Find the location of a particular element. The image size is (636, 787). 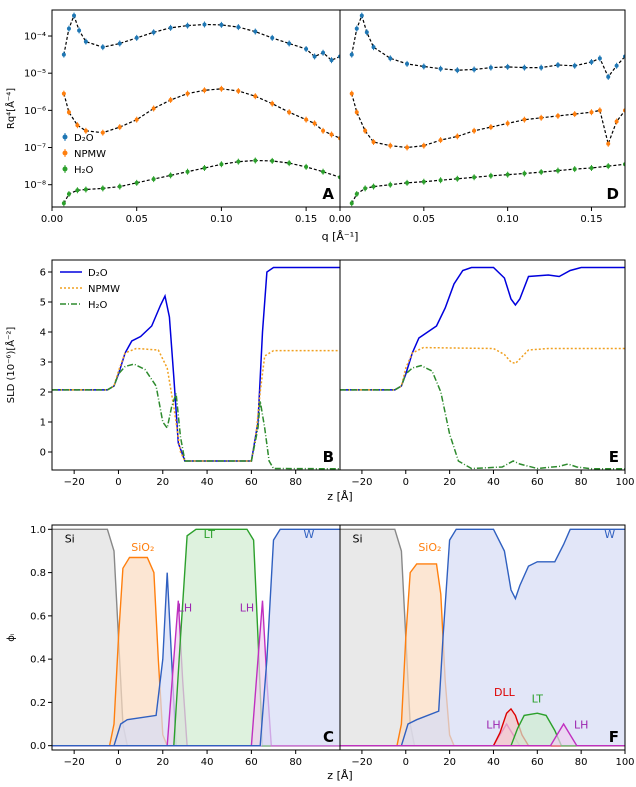

sld-line-D₂O is located at coordinates (482, 328).